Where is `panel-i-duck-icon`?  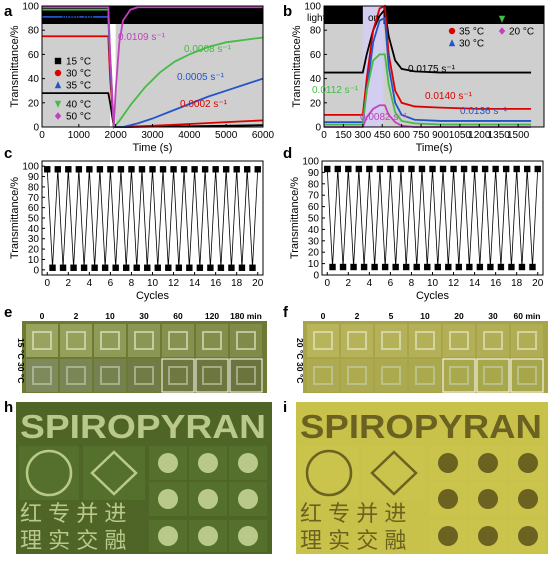 panel-i-duck-icon is located at coordinates (448, 536).